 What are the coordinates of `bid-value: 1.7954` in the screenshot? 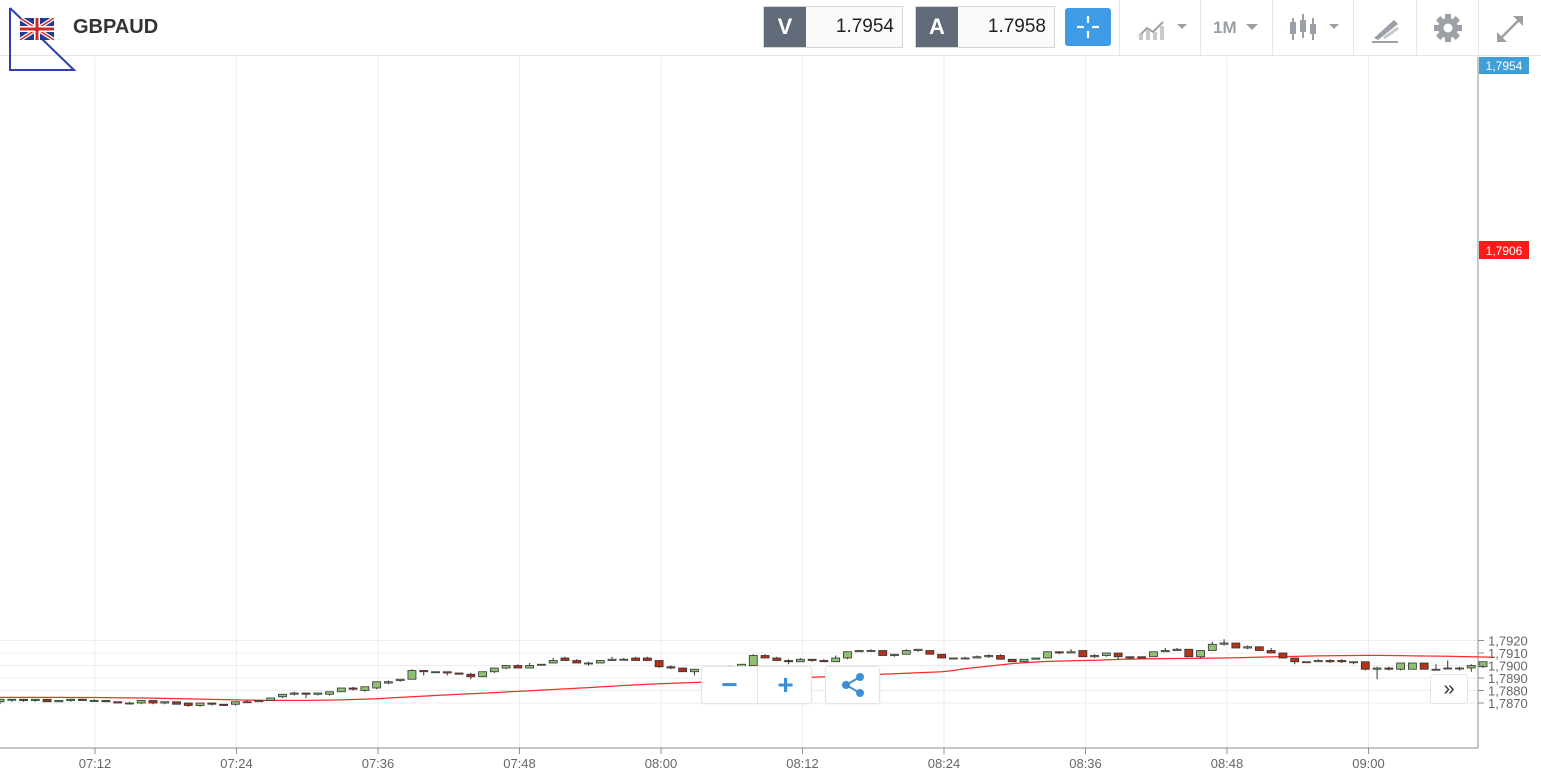 It's located at (864, 26).